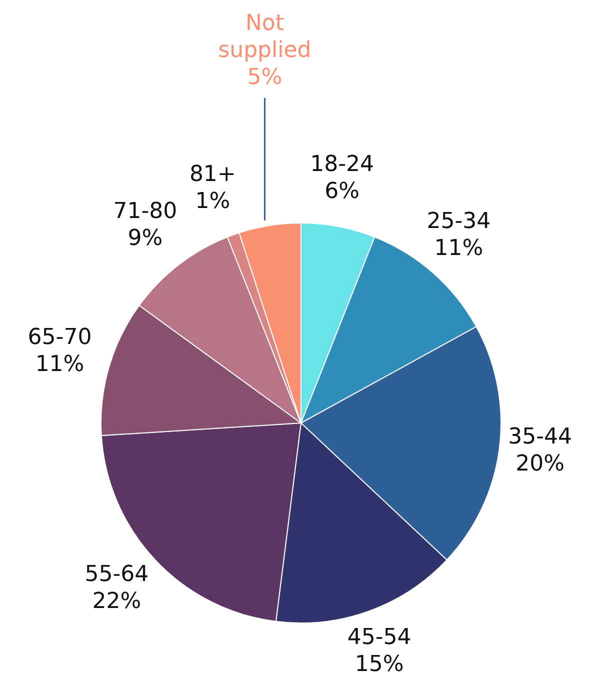 The width and height of the screenshot is (601, 685). I want to click on slice-label: 25-34, so click(458, 221).